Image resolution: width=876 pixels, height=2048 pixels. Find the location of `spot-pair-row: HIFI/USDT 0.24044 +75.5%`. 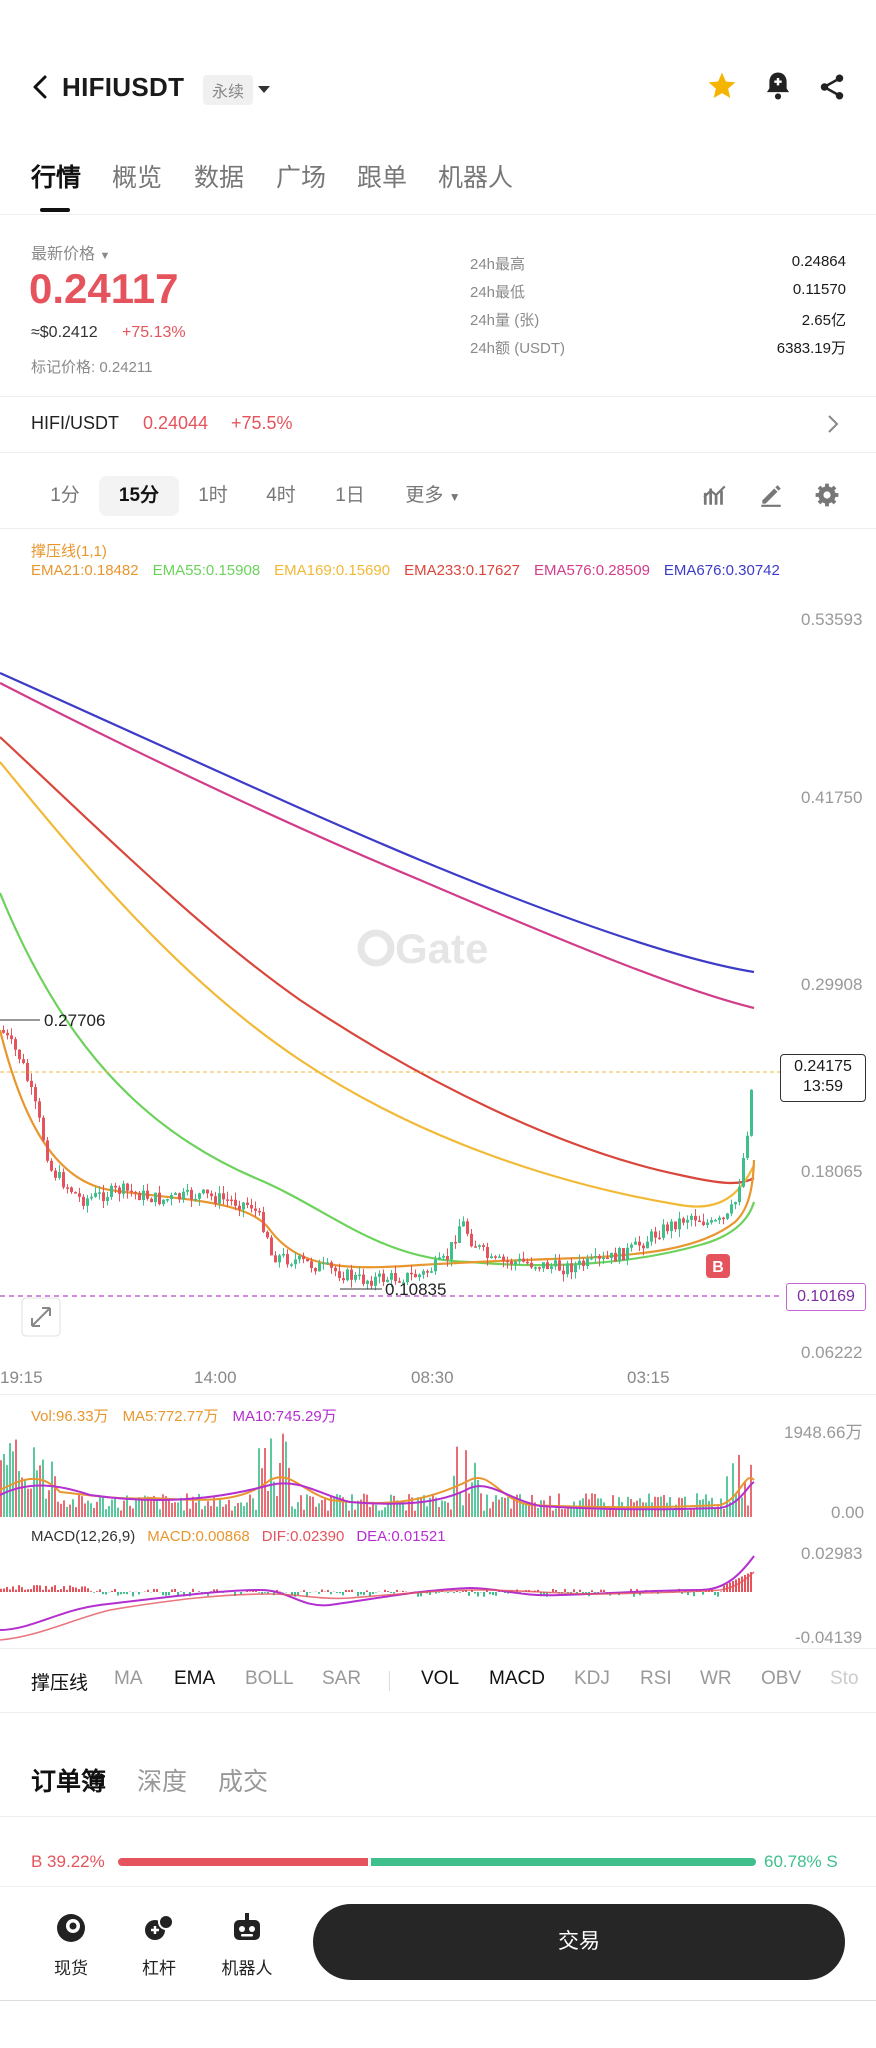

spot-pair-row: HIFI/USDT 0.24044 +75.5% is located at coordinates (438, 424).